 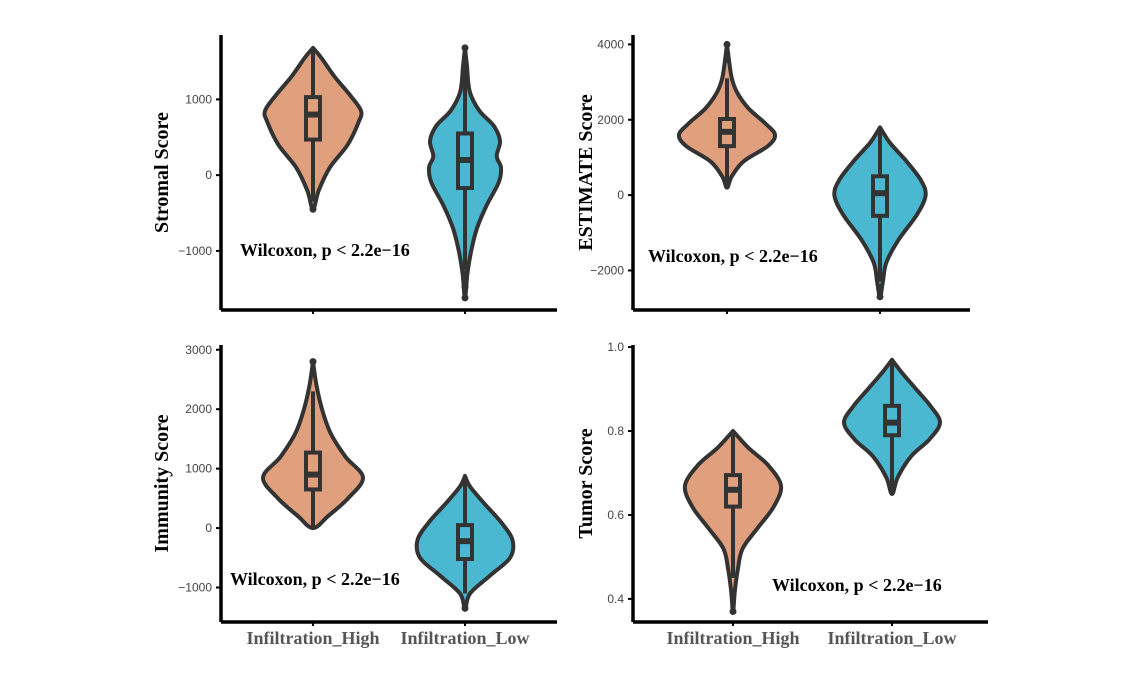 I want to click on y-tick-label: 0.4, so click(x=615, y=599).